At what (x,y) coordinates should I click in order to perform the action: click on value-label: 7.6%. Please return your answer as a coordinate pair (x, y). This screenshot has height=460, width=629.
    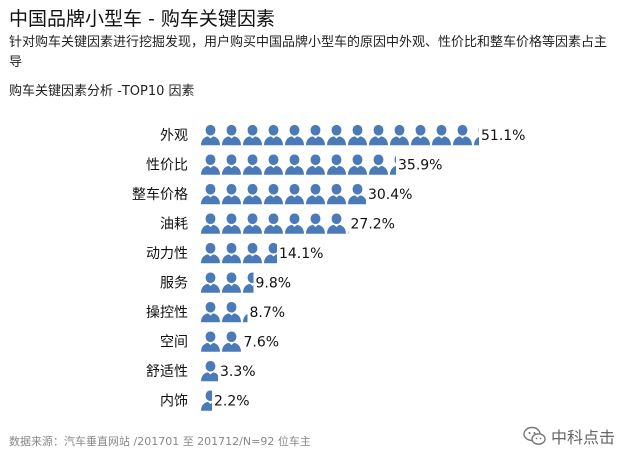
    Looking at the image, I should click on (261, 342).